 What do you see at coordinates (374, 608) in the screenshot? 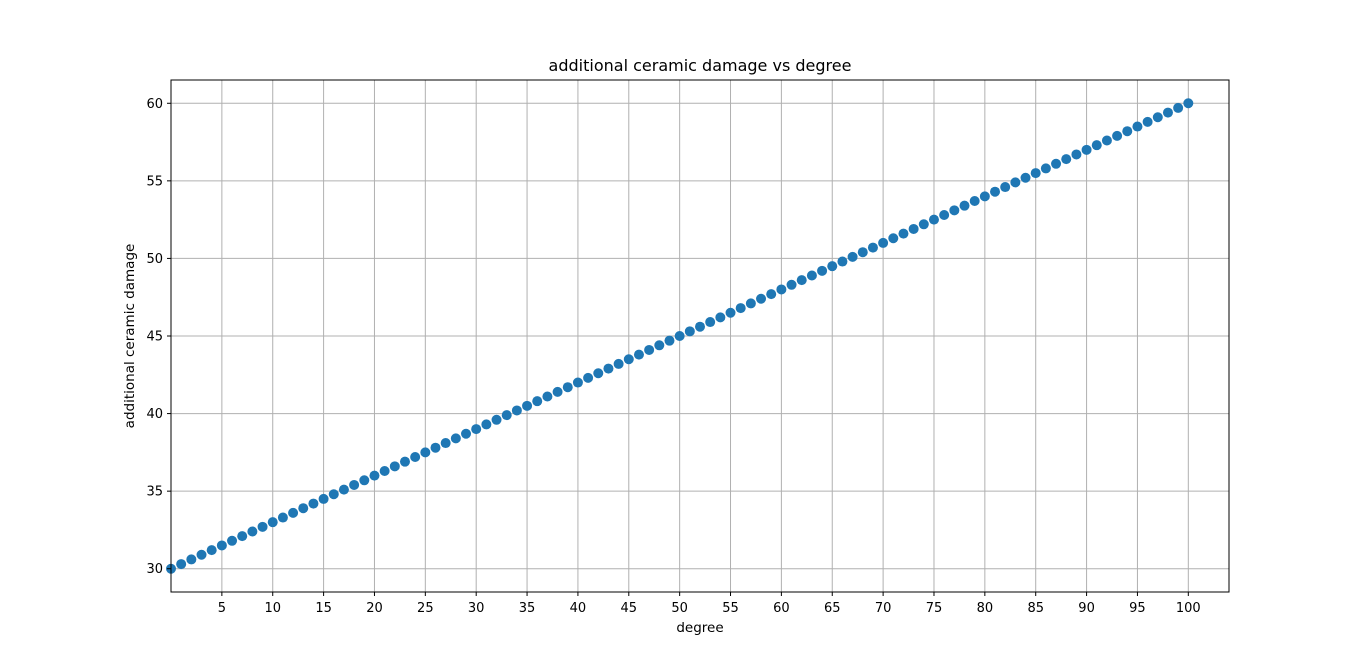
I see `x-tick-label: 20` at bounding box center [374, 608].